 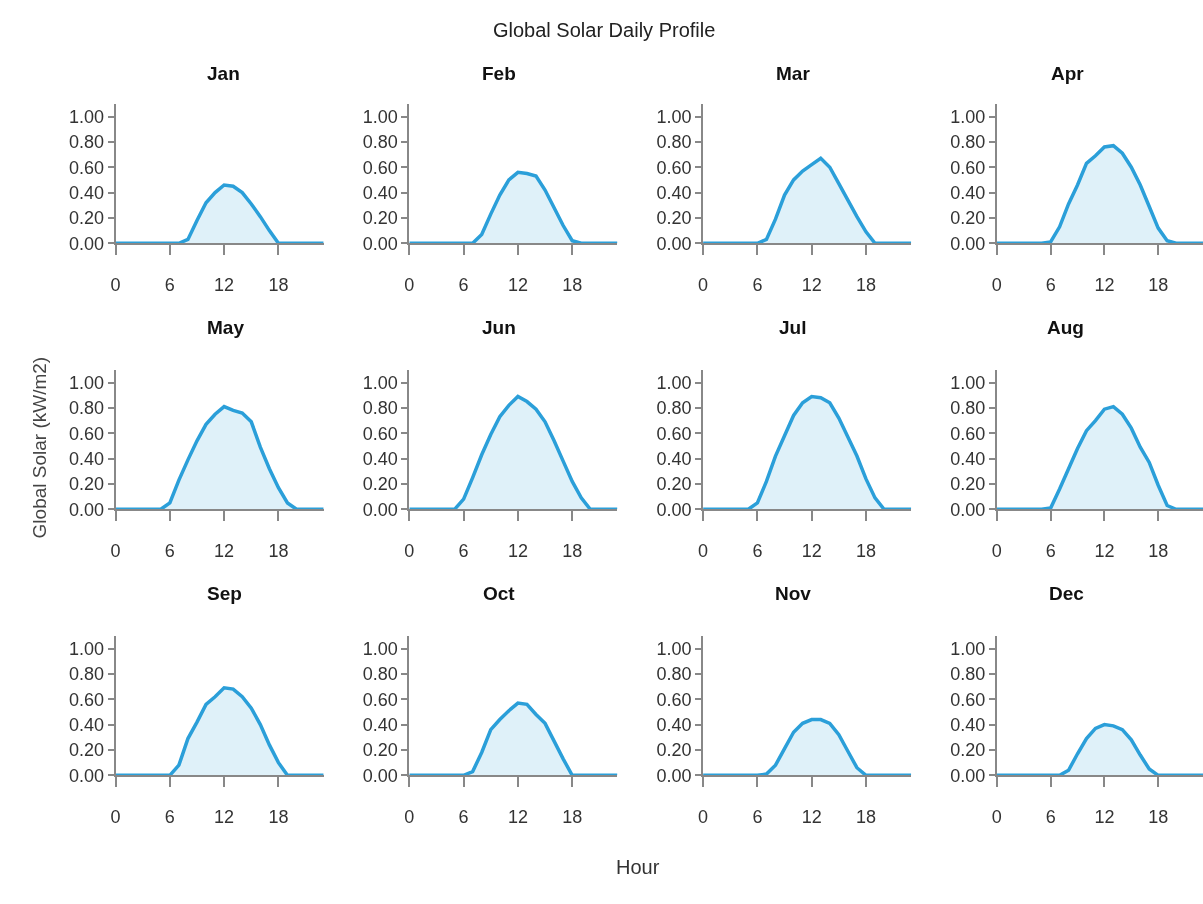 What do you see at coordinates (1065, 327) in the screenshot?
I see `chart-title: Aug` at bounding box center [1065, 327].